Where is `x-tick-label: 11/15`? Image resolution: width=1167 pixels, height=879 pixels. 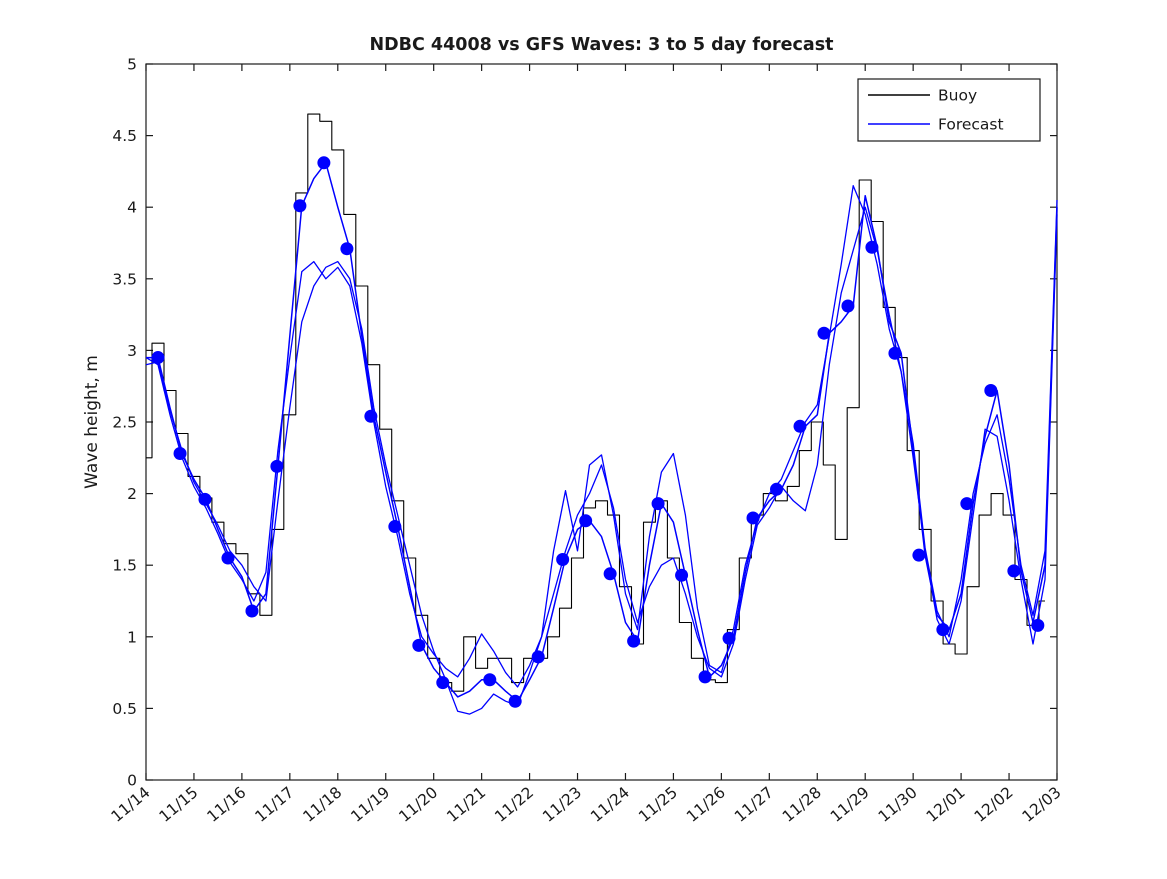 x-tick-label: 11/15 is located at coordinates (179, 804).